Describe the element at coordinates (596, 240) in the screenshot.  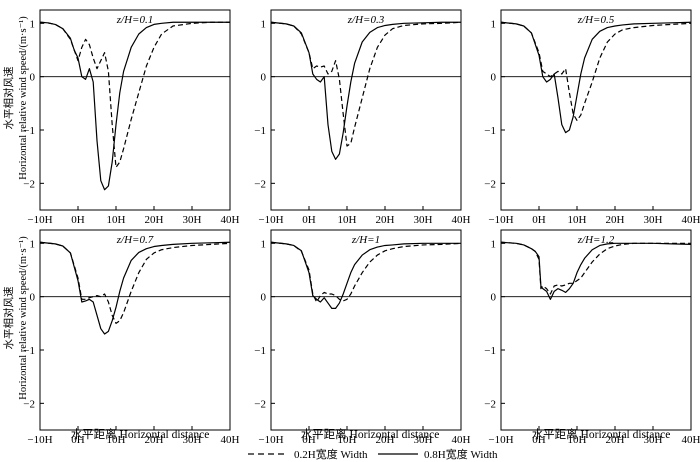
I see `panel-title: z/H=1.2` at that location.